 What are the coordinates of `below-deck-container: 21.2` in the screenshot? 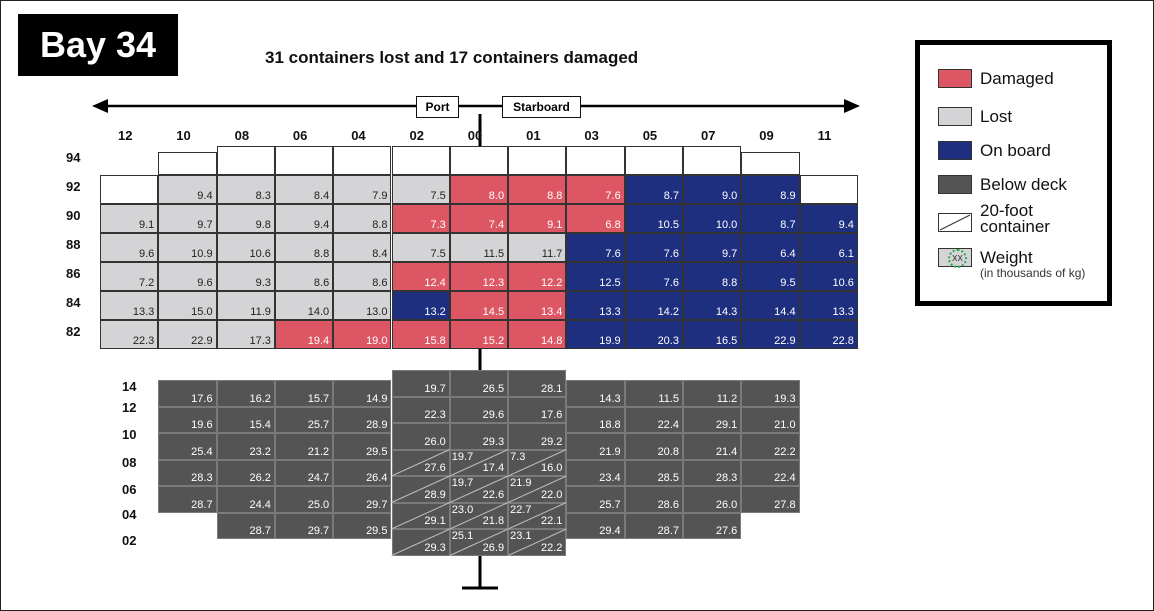 It's located at (304, 446).